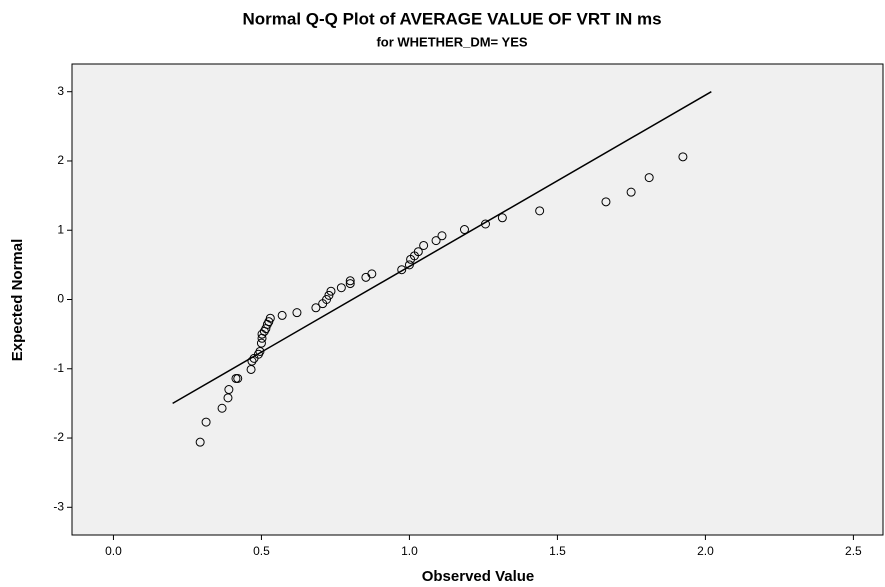 This screenshot has width=885, height=587. Describe the element at coordinates (58, 506) in the screenshot. I see `y-tick-label: -3` at that location.